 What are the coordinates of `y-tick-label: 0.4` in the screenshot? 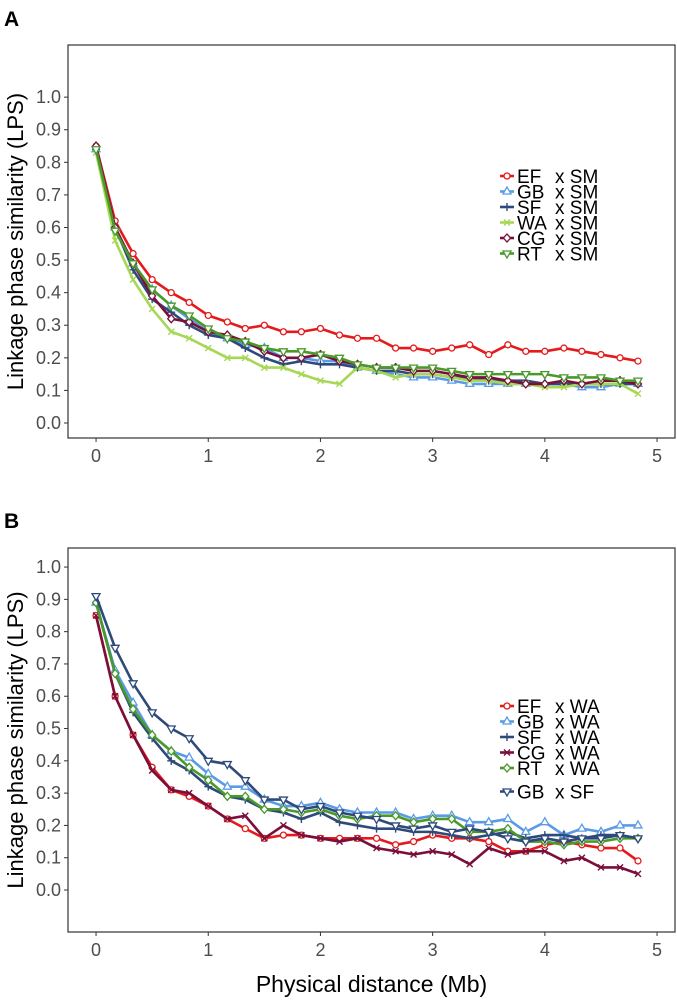 It's located at (48, 761).